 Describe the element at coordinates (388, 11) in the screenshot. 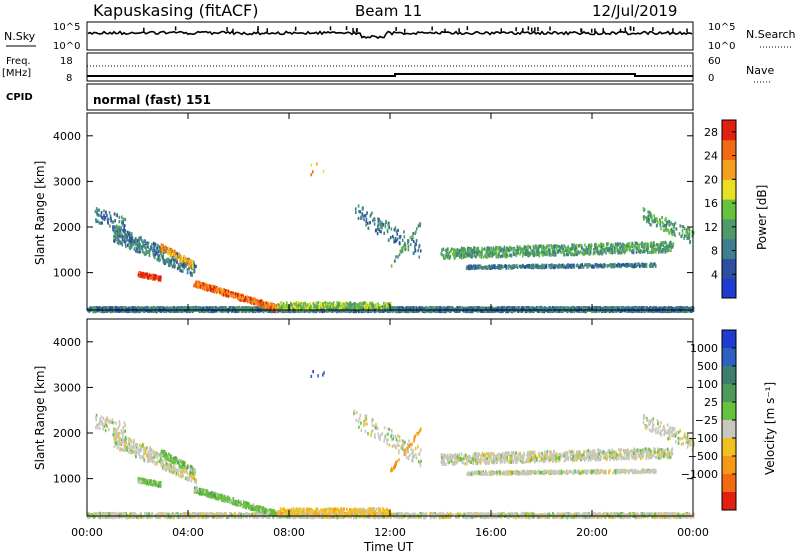

I see `beam-title: Beam 11` at that location.